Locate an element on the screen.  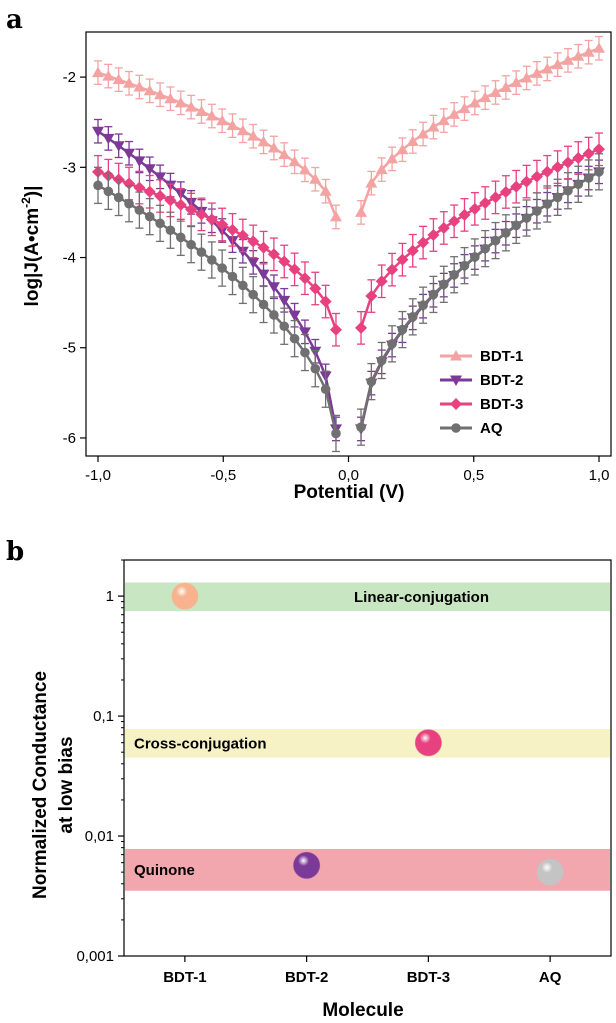
band-label: Quinone is located at coordinates (164, 870).